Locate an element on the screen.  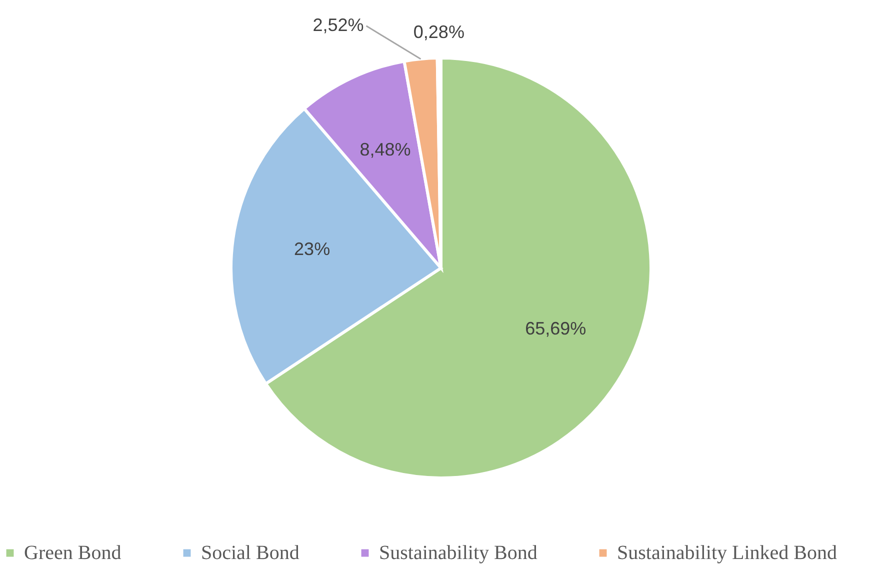
data-label: 2,52% is located at coordinates (338, 24).